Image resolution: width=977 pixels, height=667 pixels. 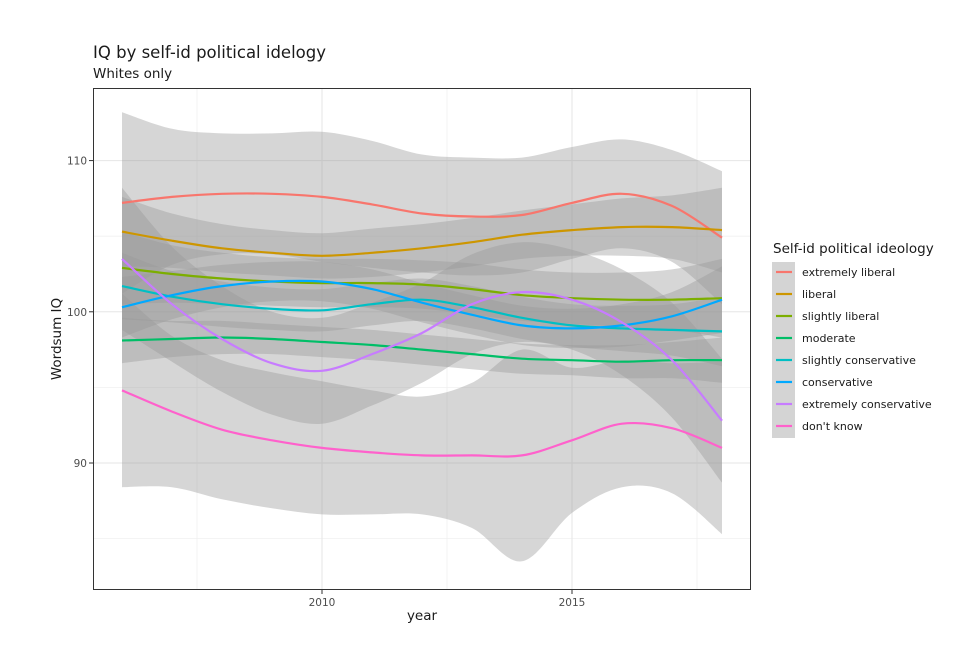 I want to click on legend-label: extremely liberal, so click(x=848, y=272).